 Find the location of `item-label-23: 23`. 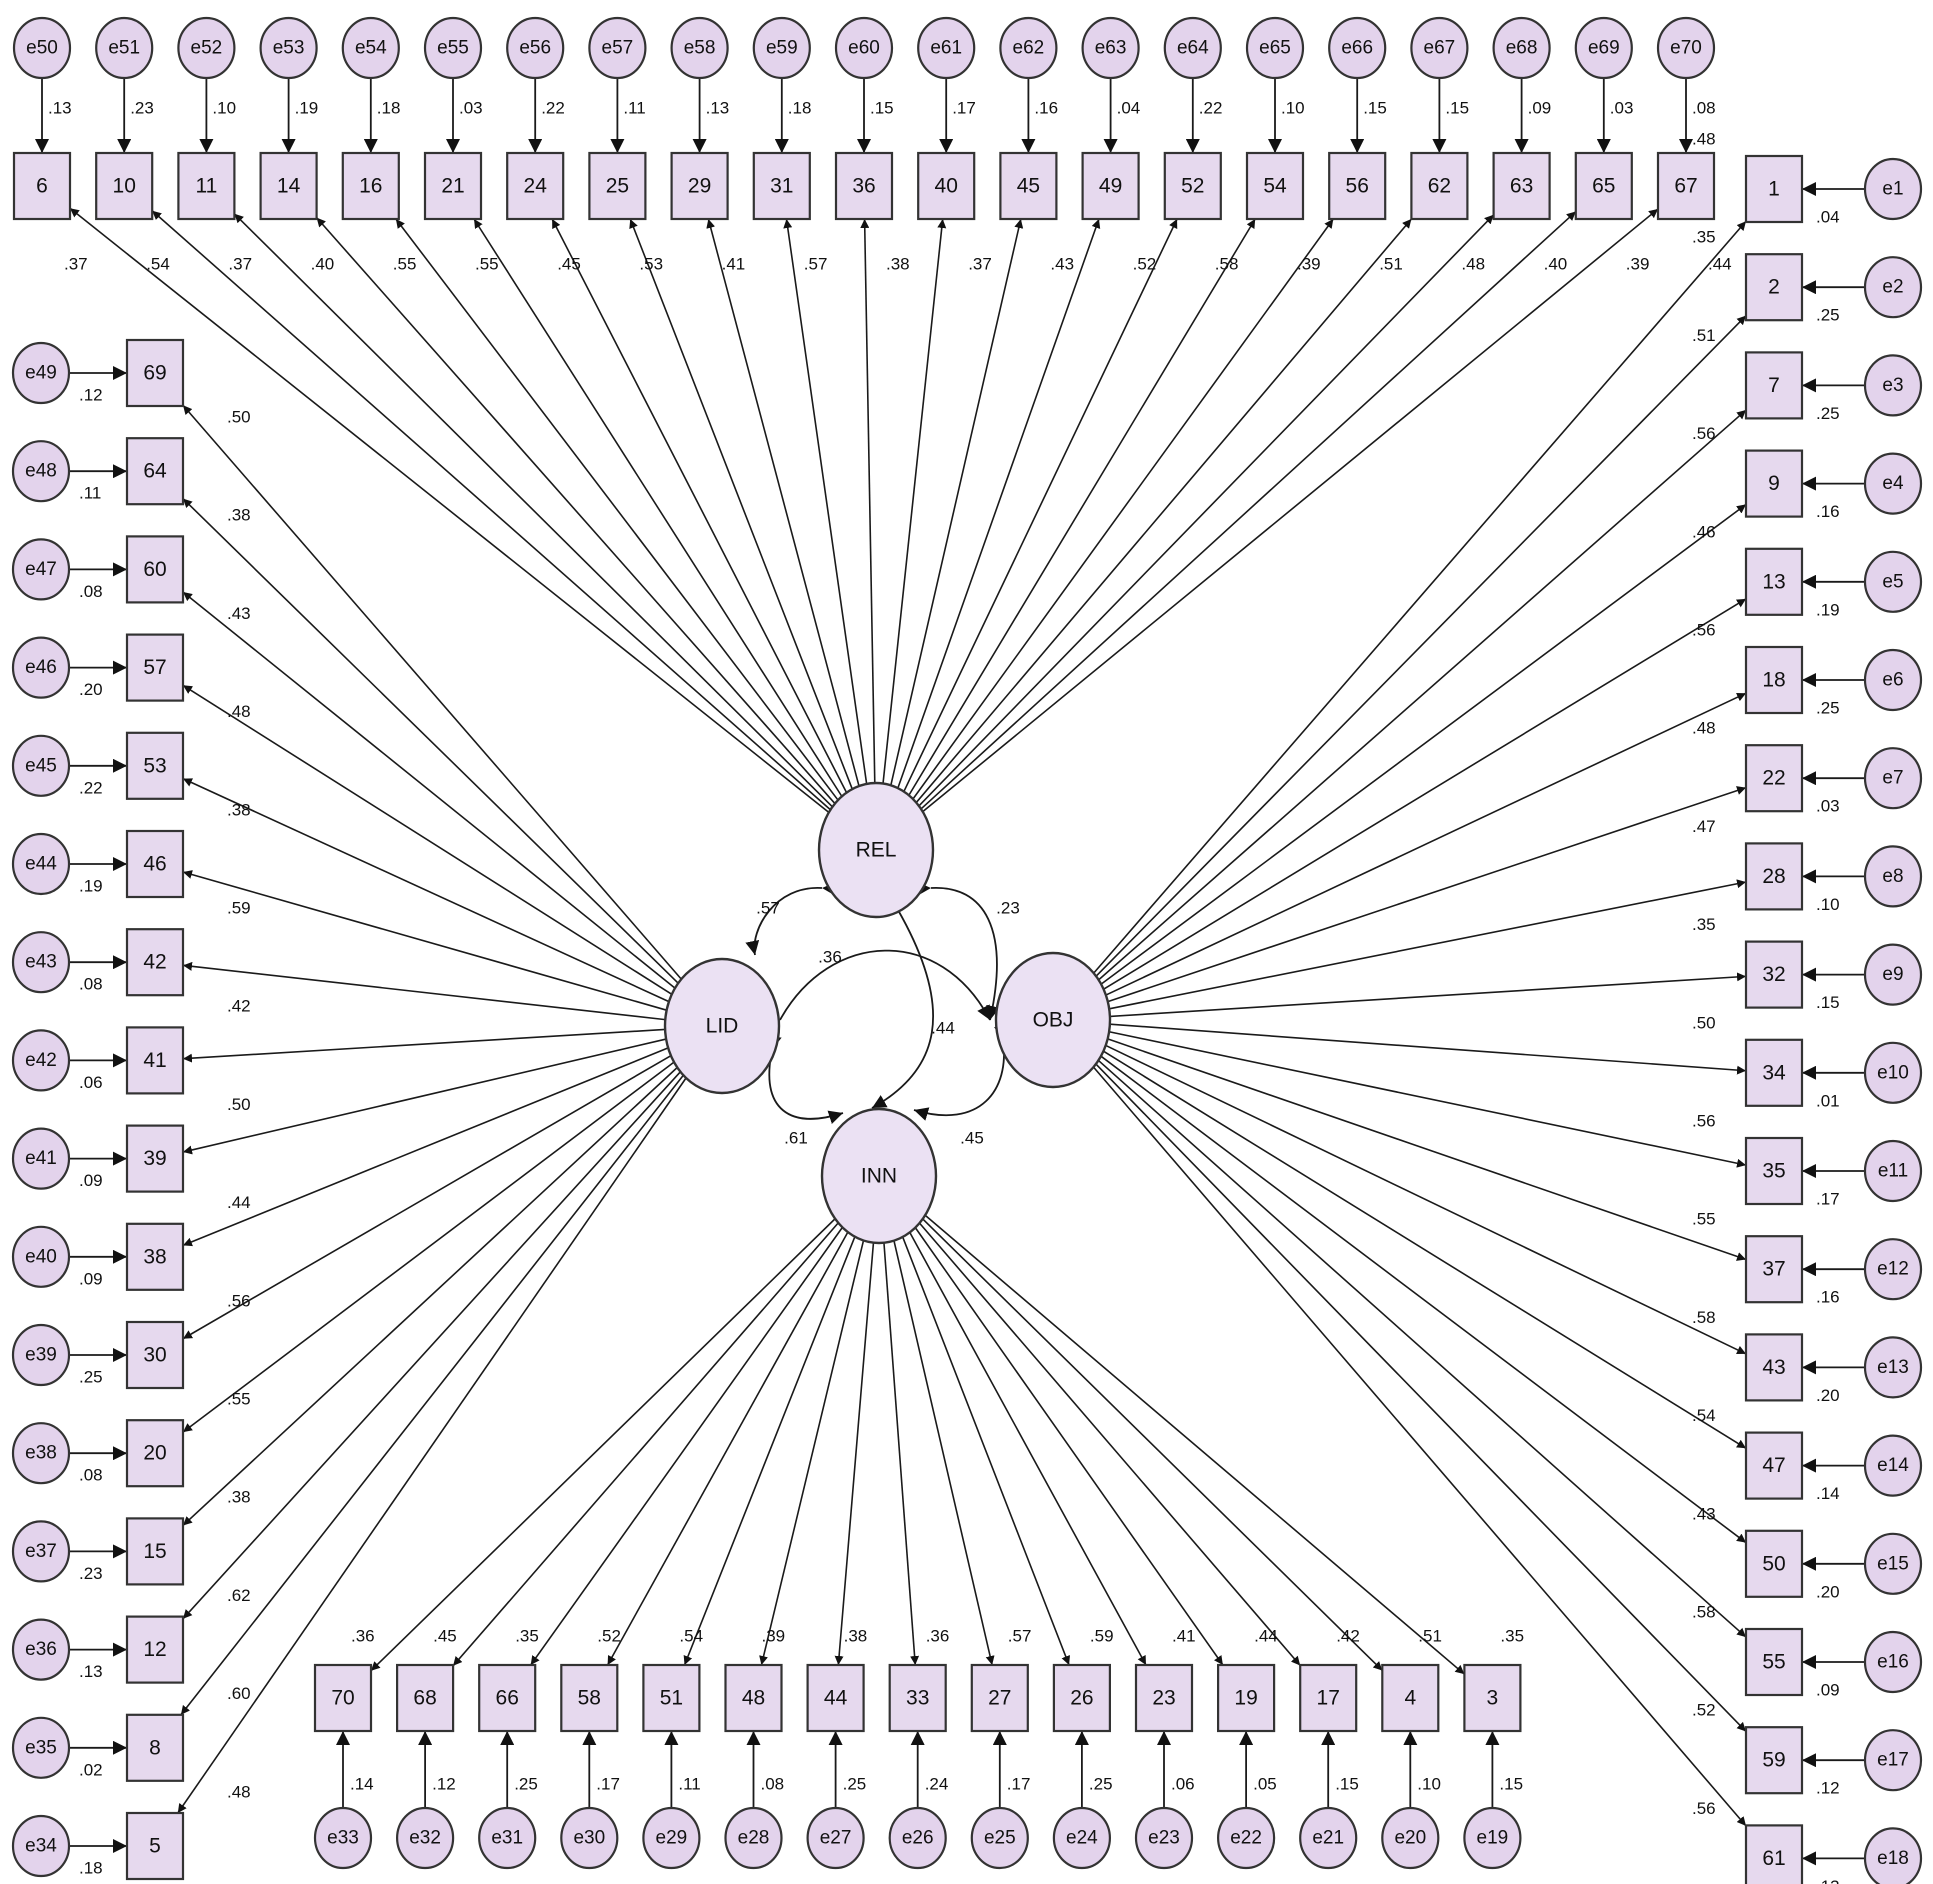

item-label-23: 23 is located at coordinates (1163, 1698).